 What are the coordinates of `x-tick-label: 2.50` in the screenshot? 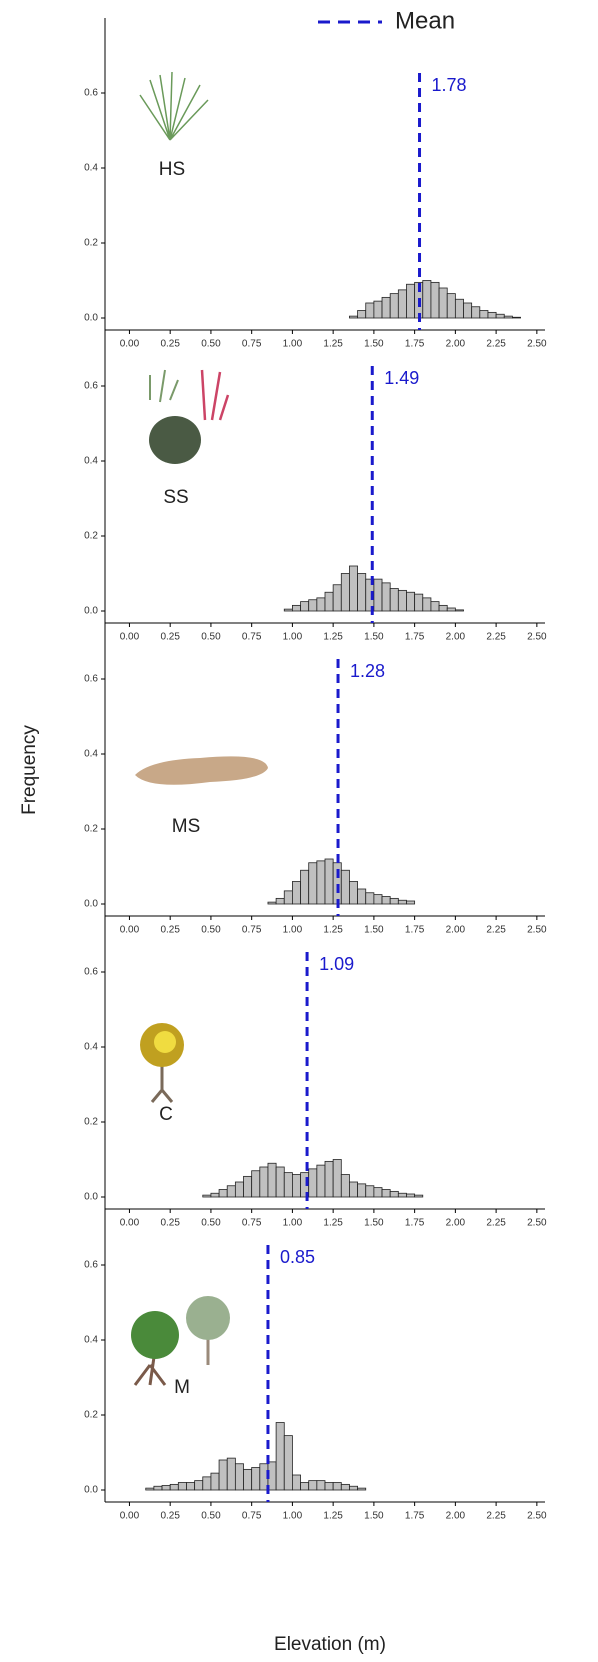 It's located at (537, 1516).